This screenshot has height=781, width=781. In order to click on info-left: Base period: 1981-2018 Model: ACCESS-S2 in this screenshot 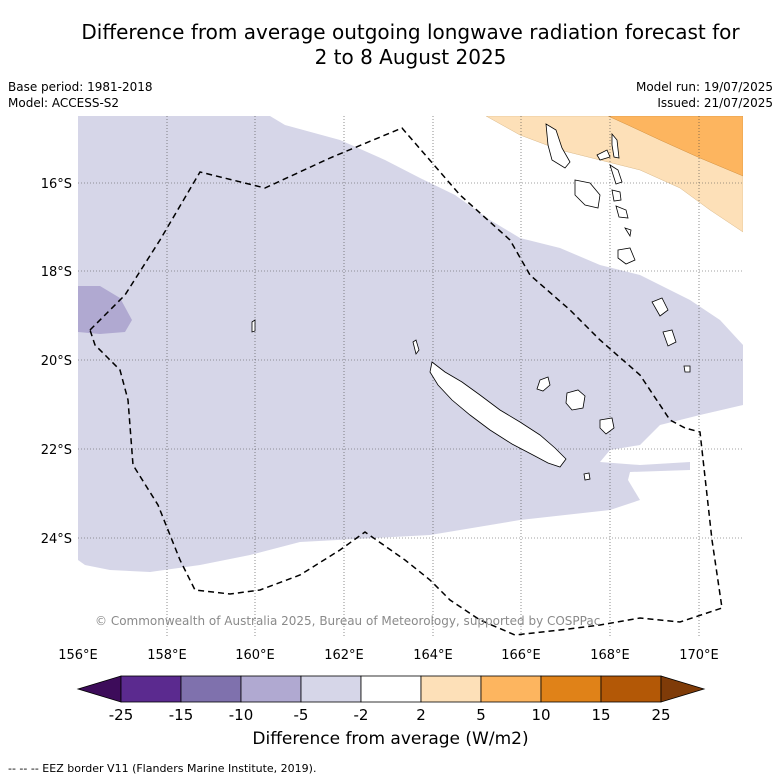, I will do `click(80, 95)`.